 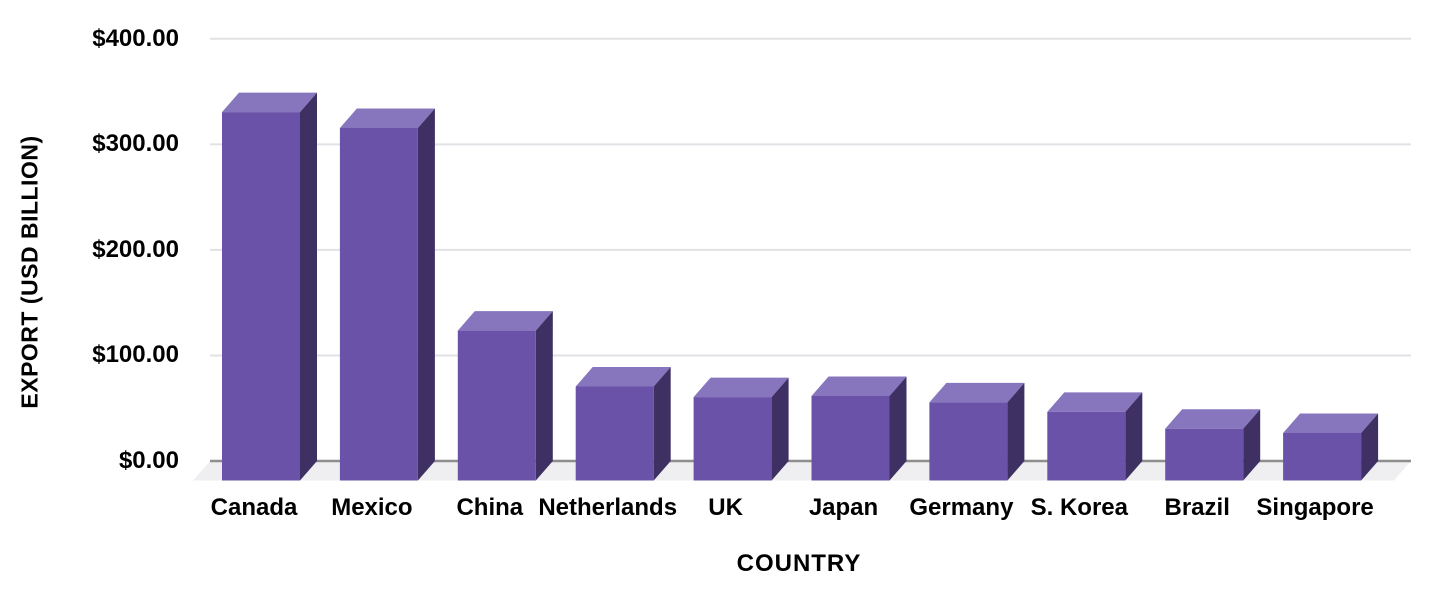 I want to click on bar-uk, so click(x=741, y=429).